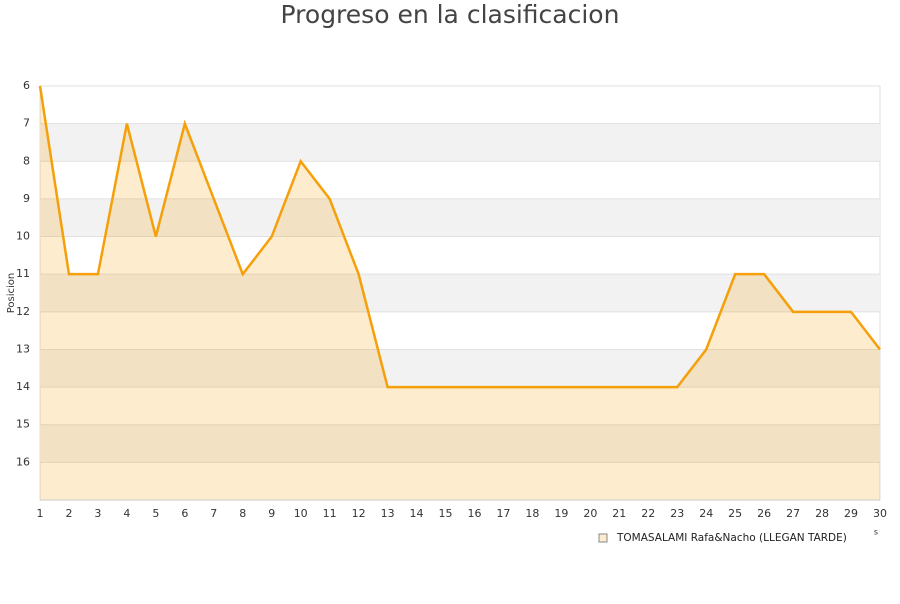  I want to click on legend-label: TOMASALAMI Rafa&Nacho (LLEGAN TARDE), so click(731, 538).